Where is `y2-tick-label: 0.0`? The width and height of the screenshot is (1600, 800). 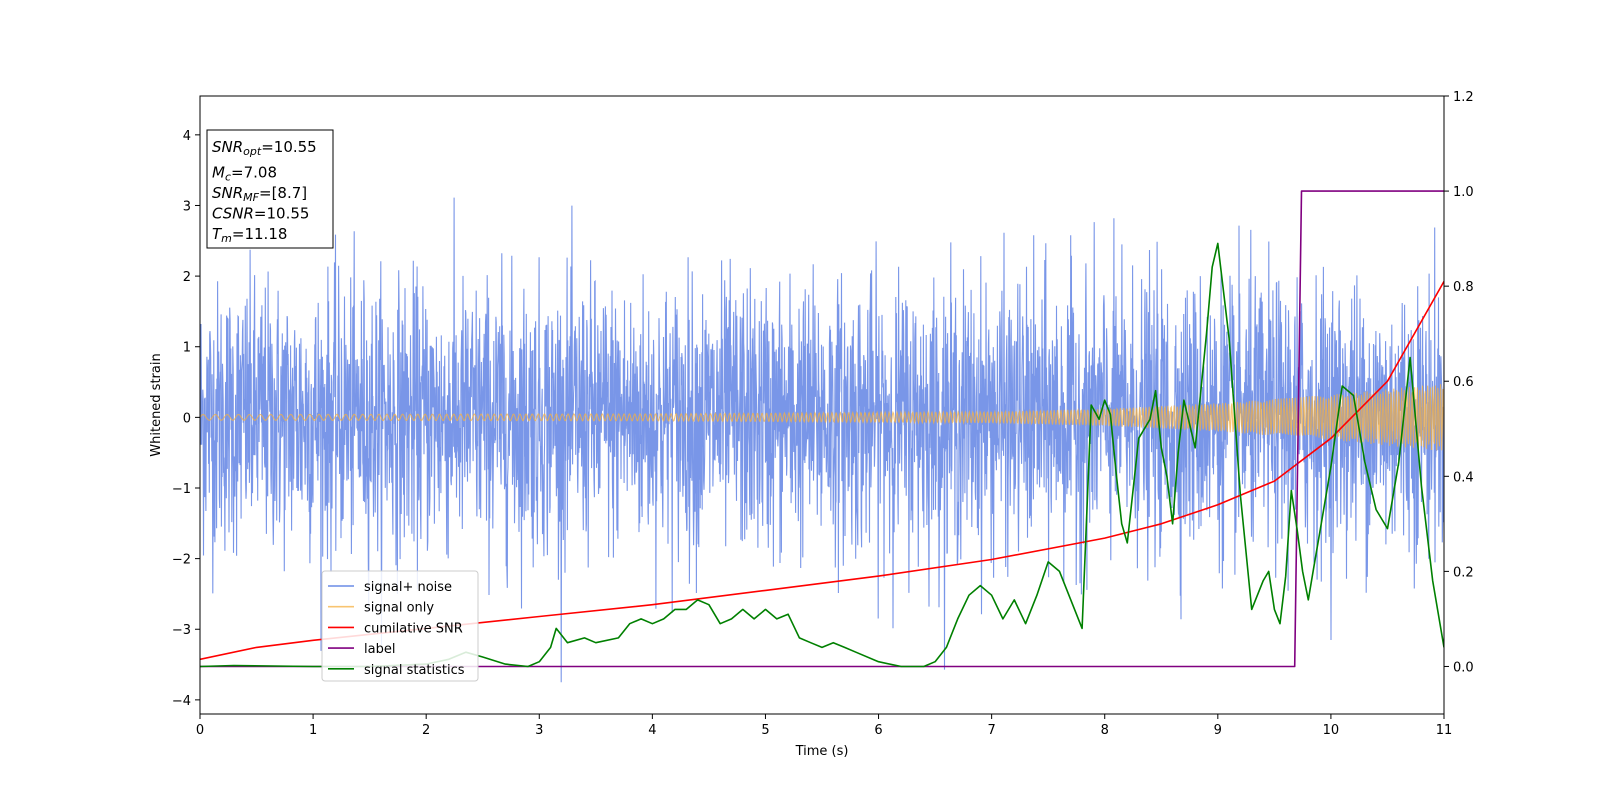
y2-tick-label: 0.0 is located at coordinates (1463, 667).